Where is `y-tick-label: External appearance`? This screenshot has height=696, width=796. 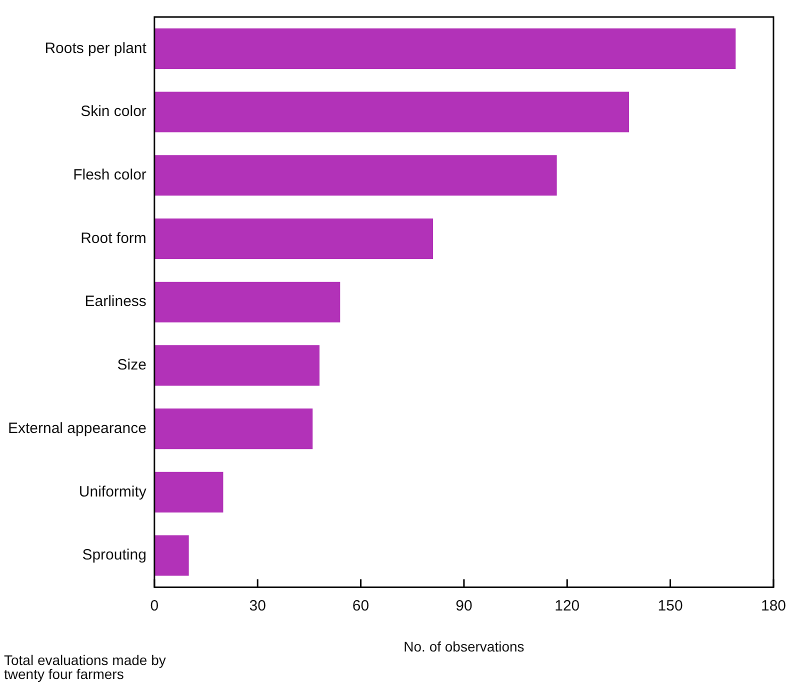 y-tick-label: External appearance is located at coordinates (77, 428).